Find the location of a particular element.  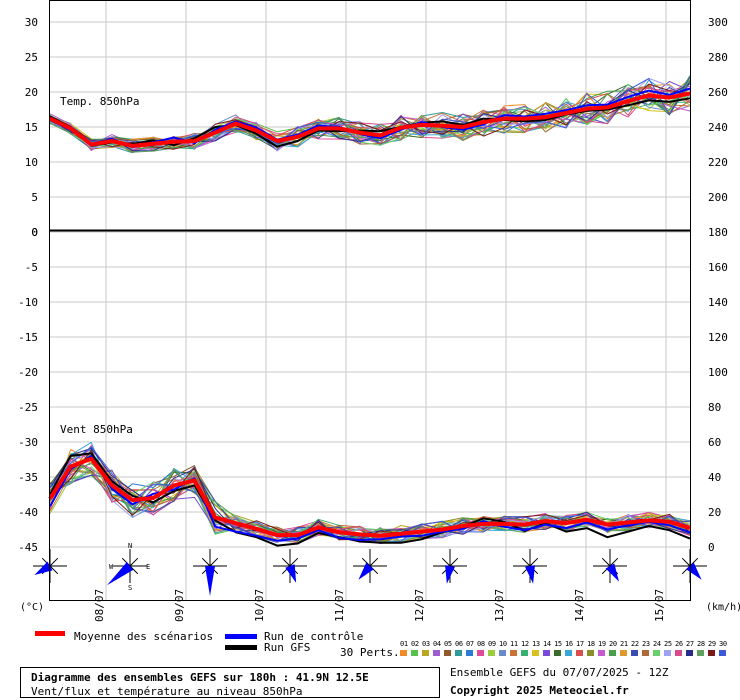

pert-number: 02 is located at coordinates (415, 644).